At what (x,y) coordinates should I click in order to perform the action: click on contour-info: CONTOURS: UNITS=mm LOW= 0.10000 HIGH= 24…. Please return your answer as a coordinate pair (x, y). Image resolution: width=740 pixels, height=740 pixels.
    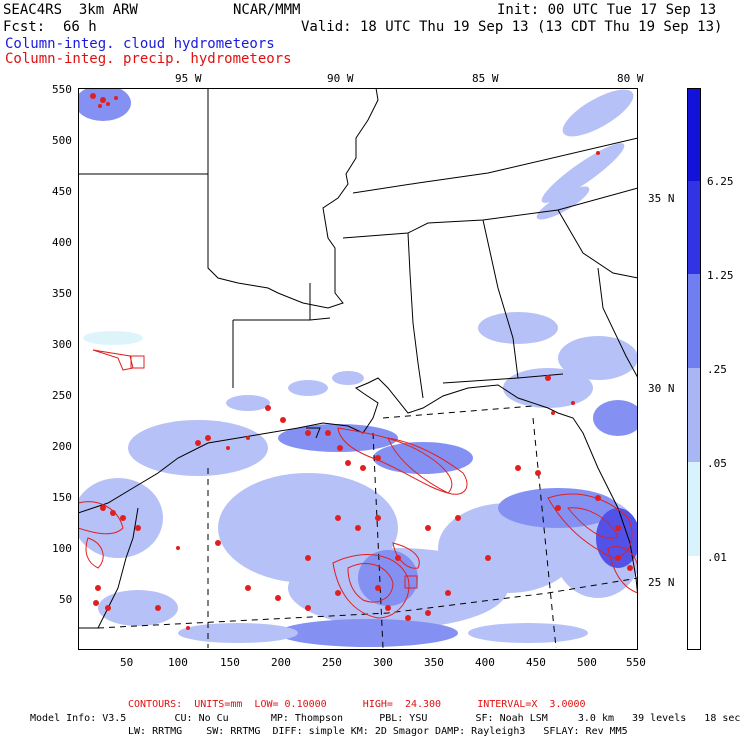
    Looking at the image, I should click on (357, 704).